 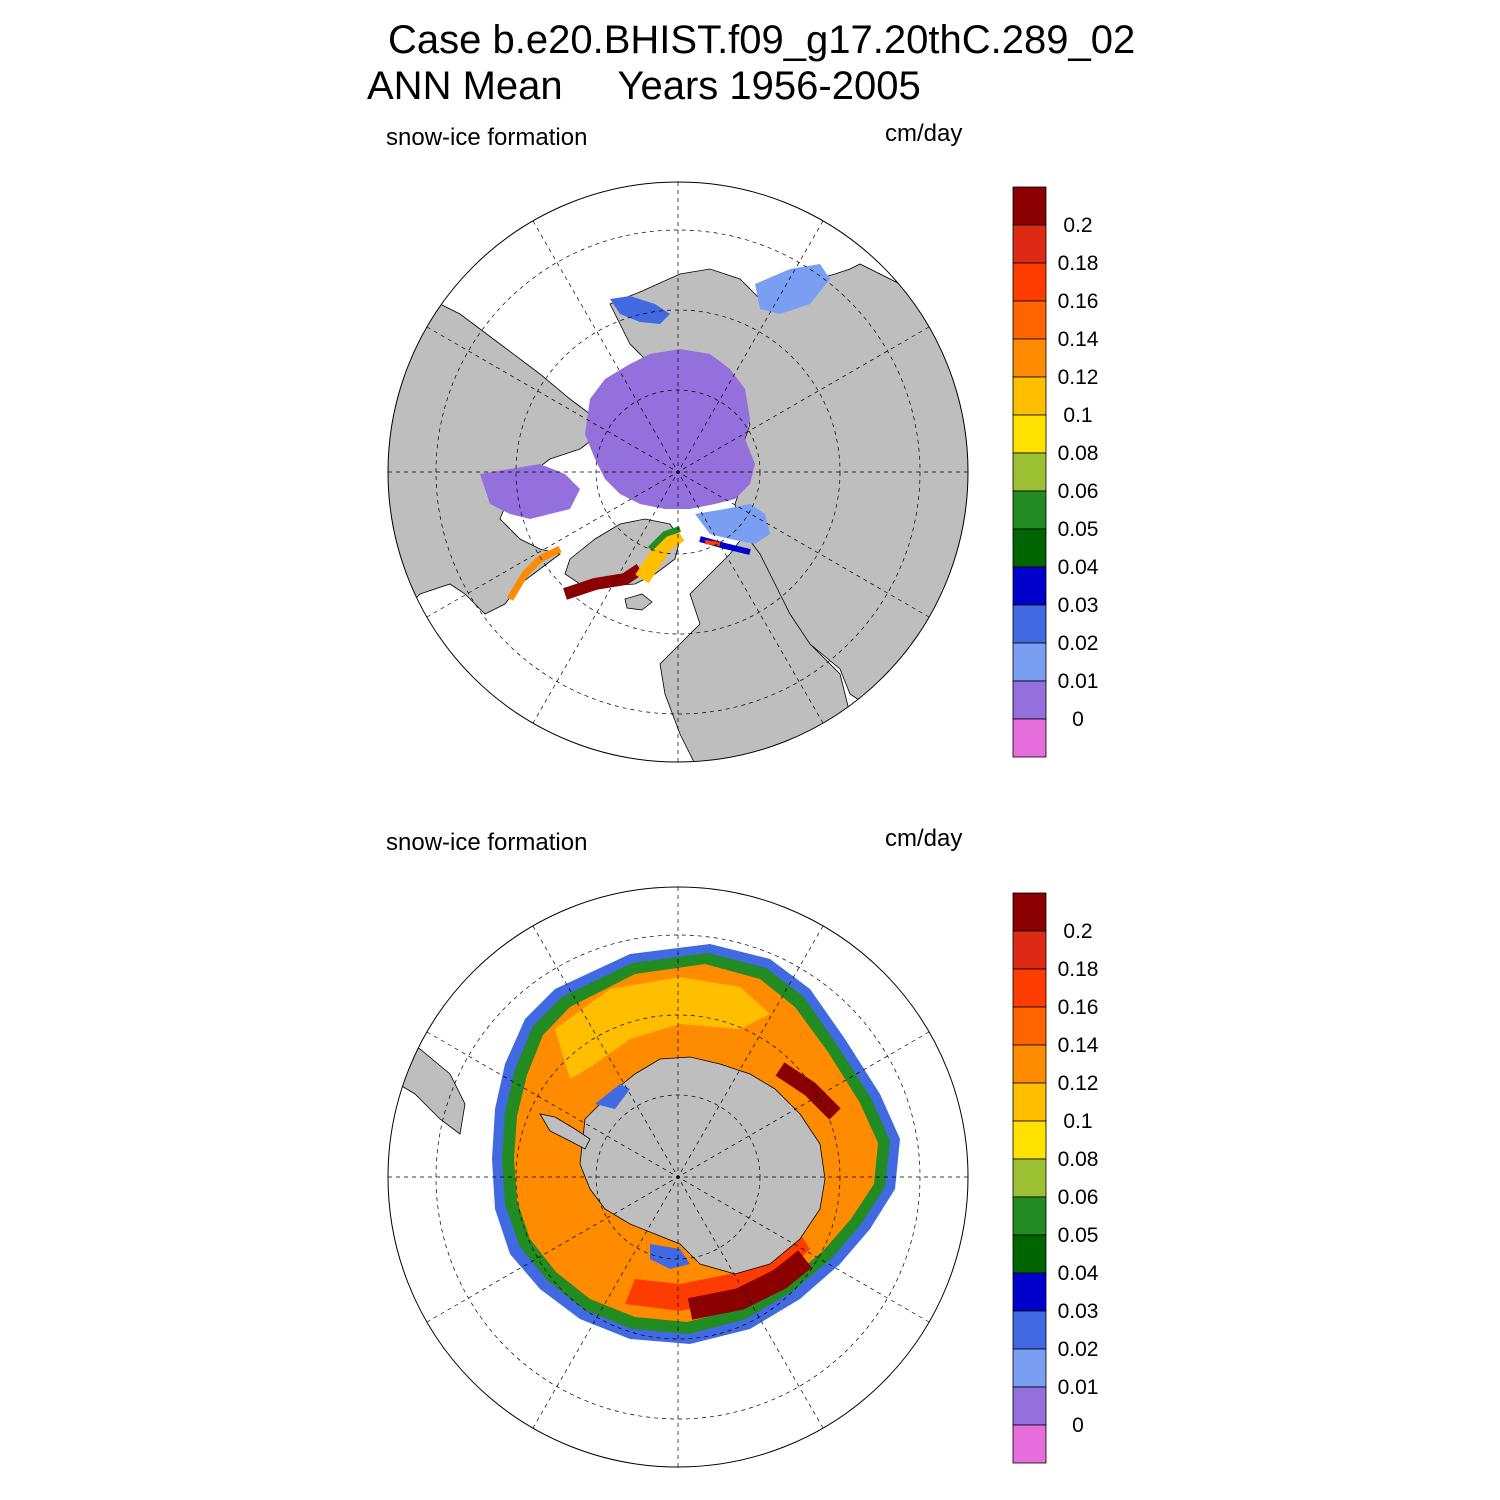 What do you see at coordinates (1078, 377) in the screenshot?
I see `north-colorbar-label: 0.12` at bounding box center [1078, 377].